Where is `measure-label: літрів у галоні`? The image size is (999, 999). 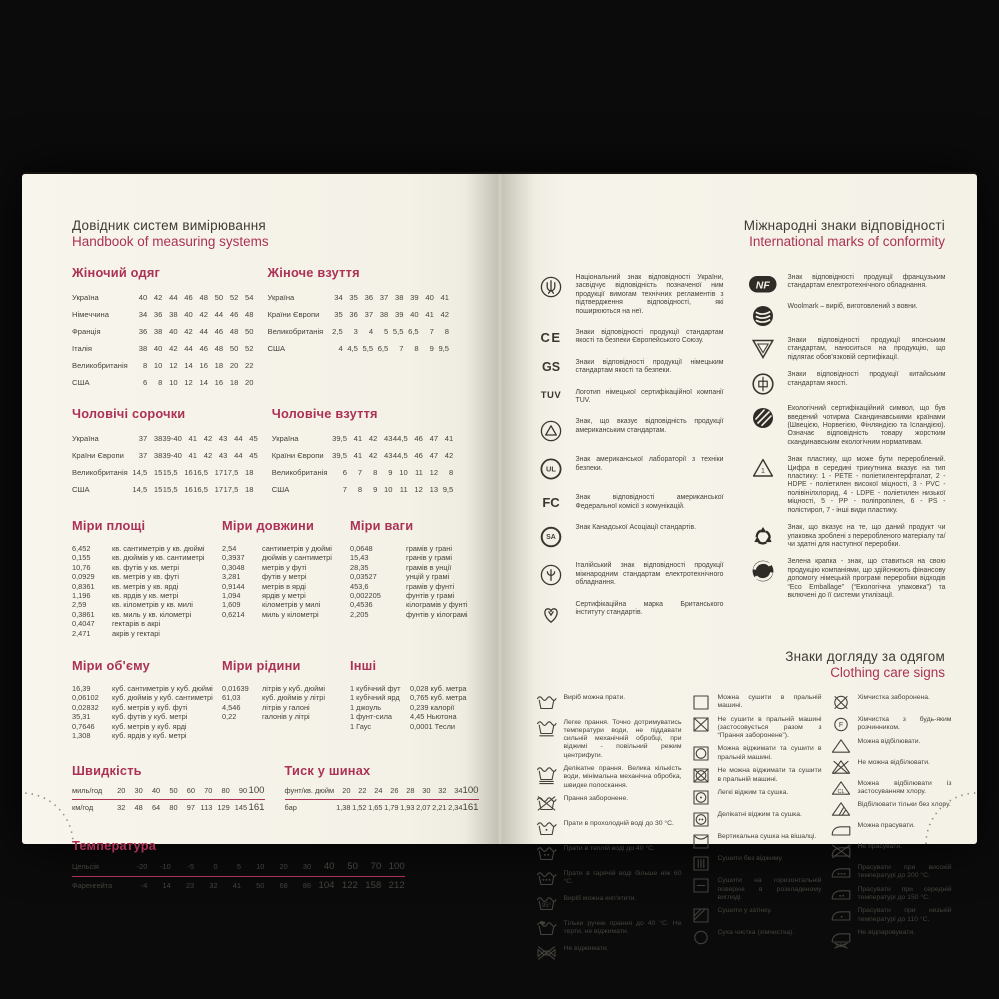 measure-label: літрів у галоні is located at coordinates (286, 707).